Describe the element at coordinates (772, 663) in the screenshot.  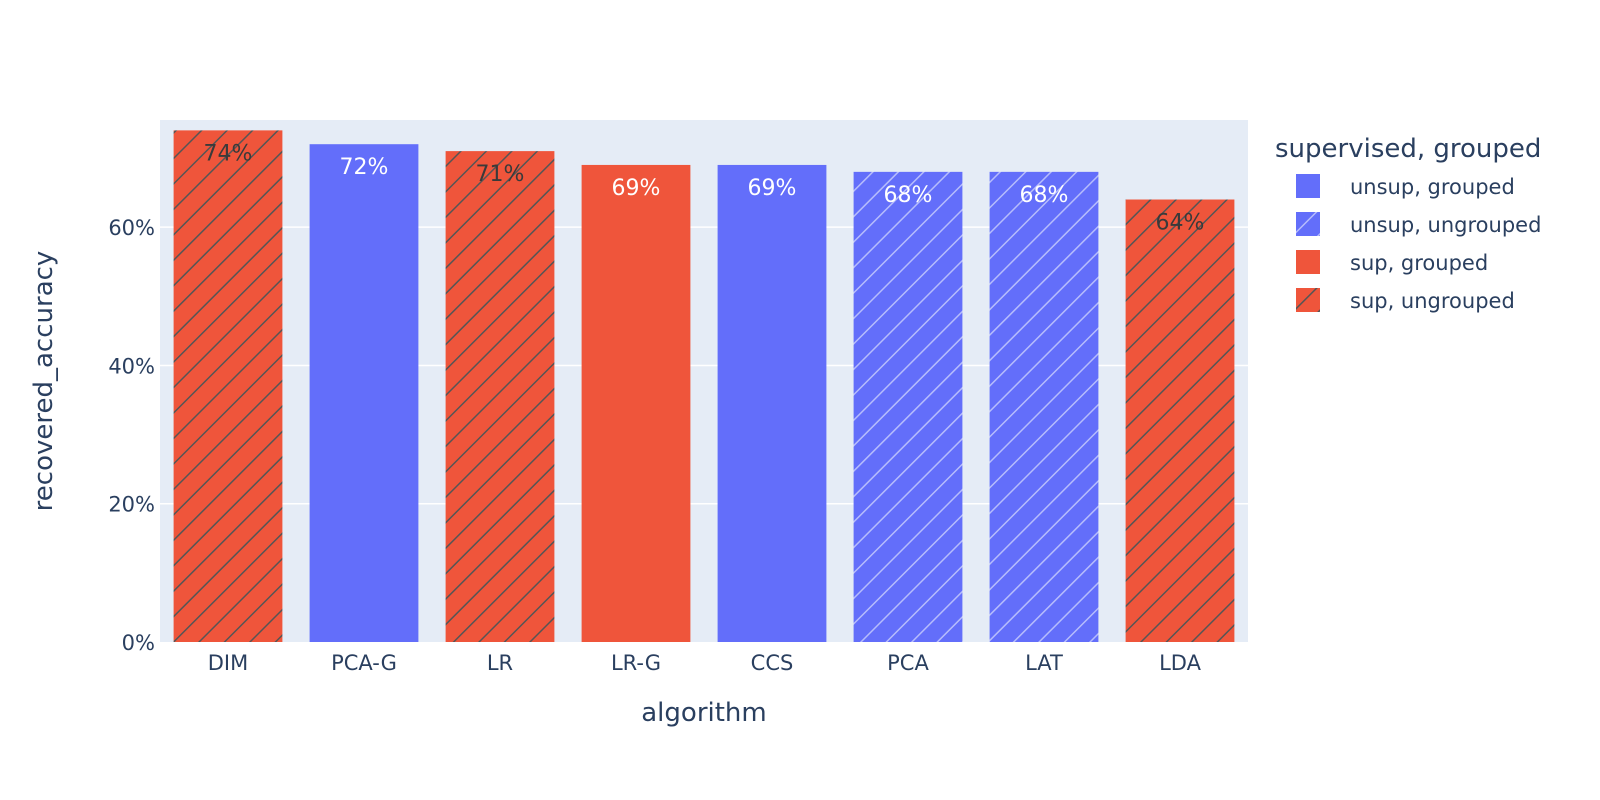
I see `x-tick-label: CCS` at that location.